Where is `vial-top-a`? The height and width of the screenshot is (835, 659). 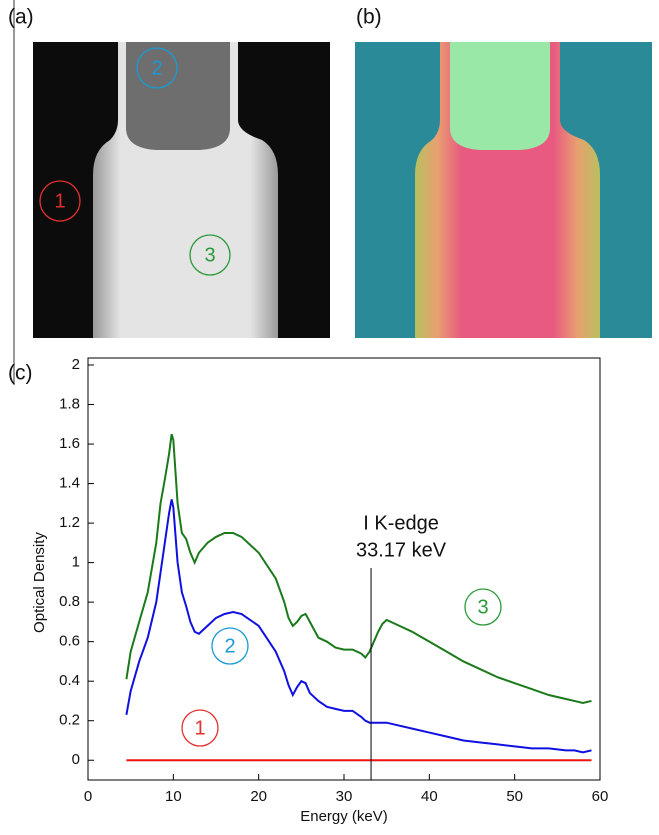 vial-top-a is located at coordinates (178, 96).